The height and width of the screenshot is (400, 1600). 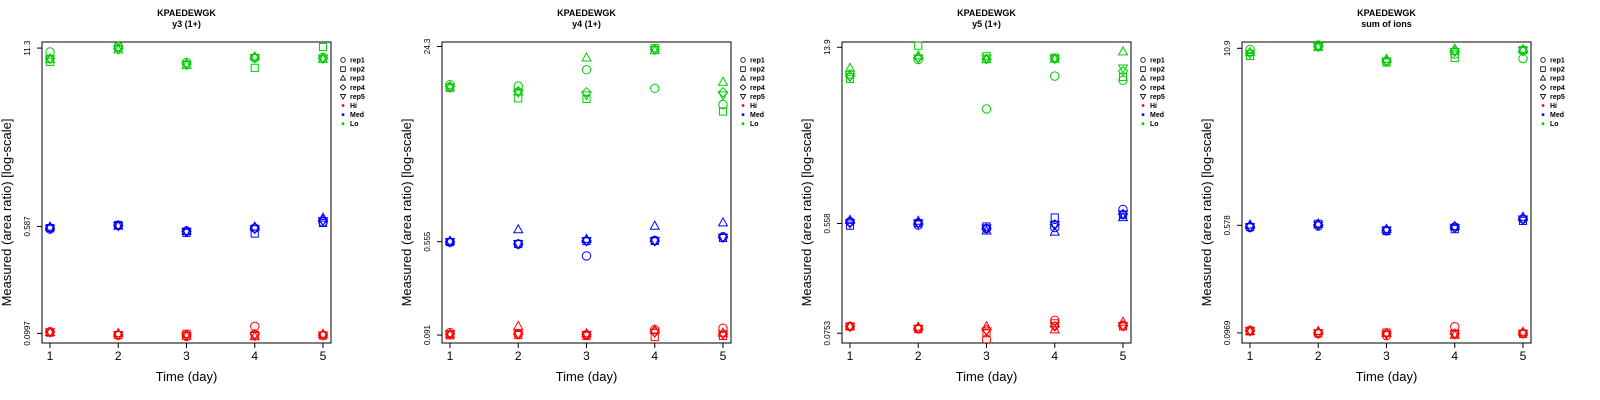 I want to click on y-tick-label: 24.3, so click(x=427, y=46).